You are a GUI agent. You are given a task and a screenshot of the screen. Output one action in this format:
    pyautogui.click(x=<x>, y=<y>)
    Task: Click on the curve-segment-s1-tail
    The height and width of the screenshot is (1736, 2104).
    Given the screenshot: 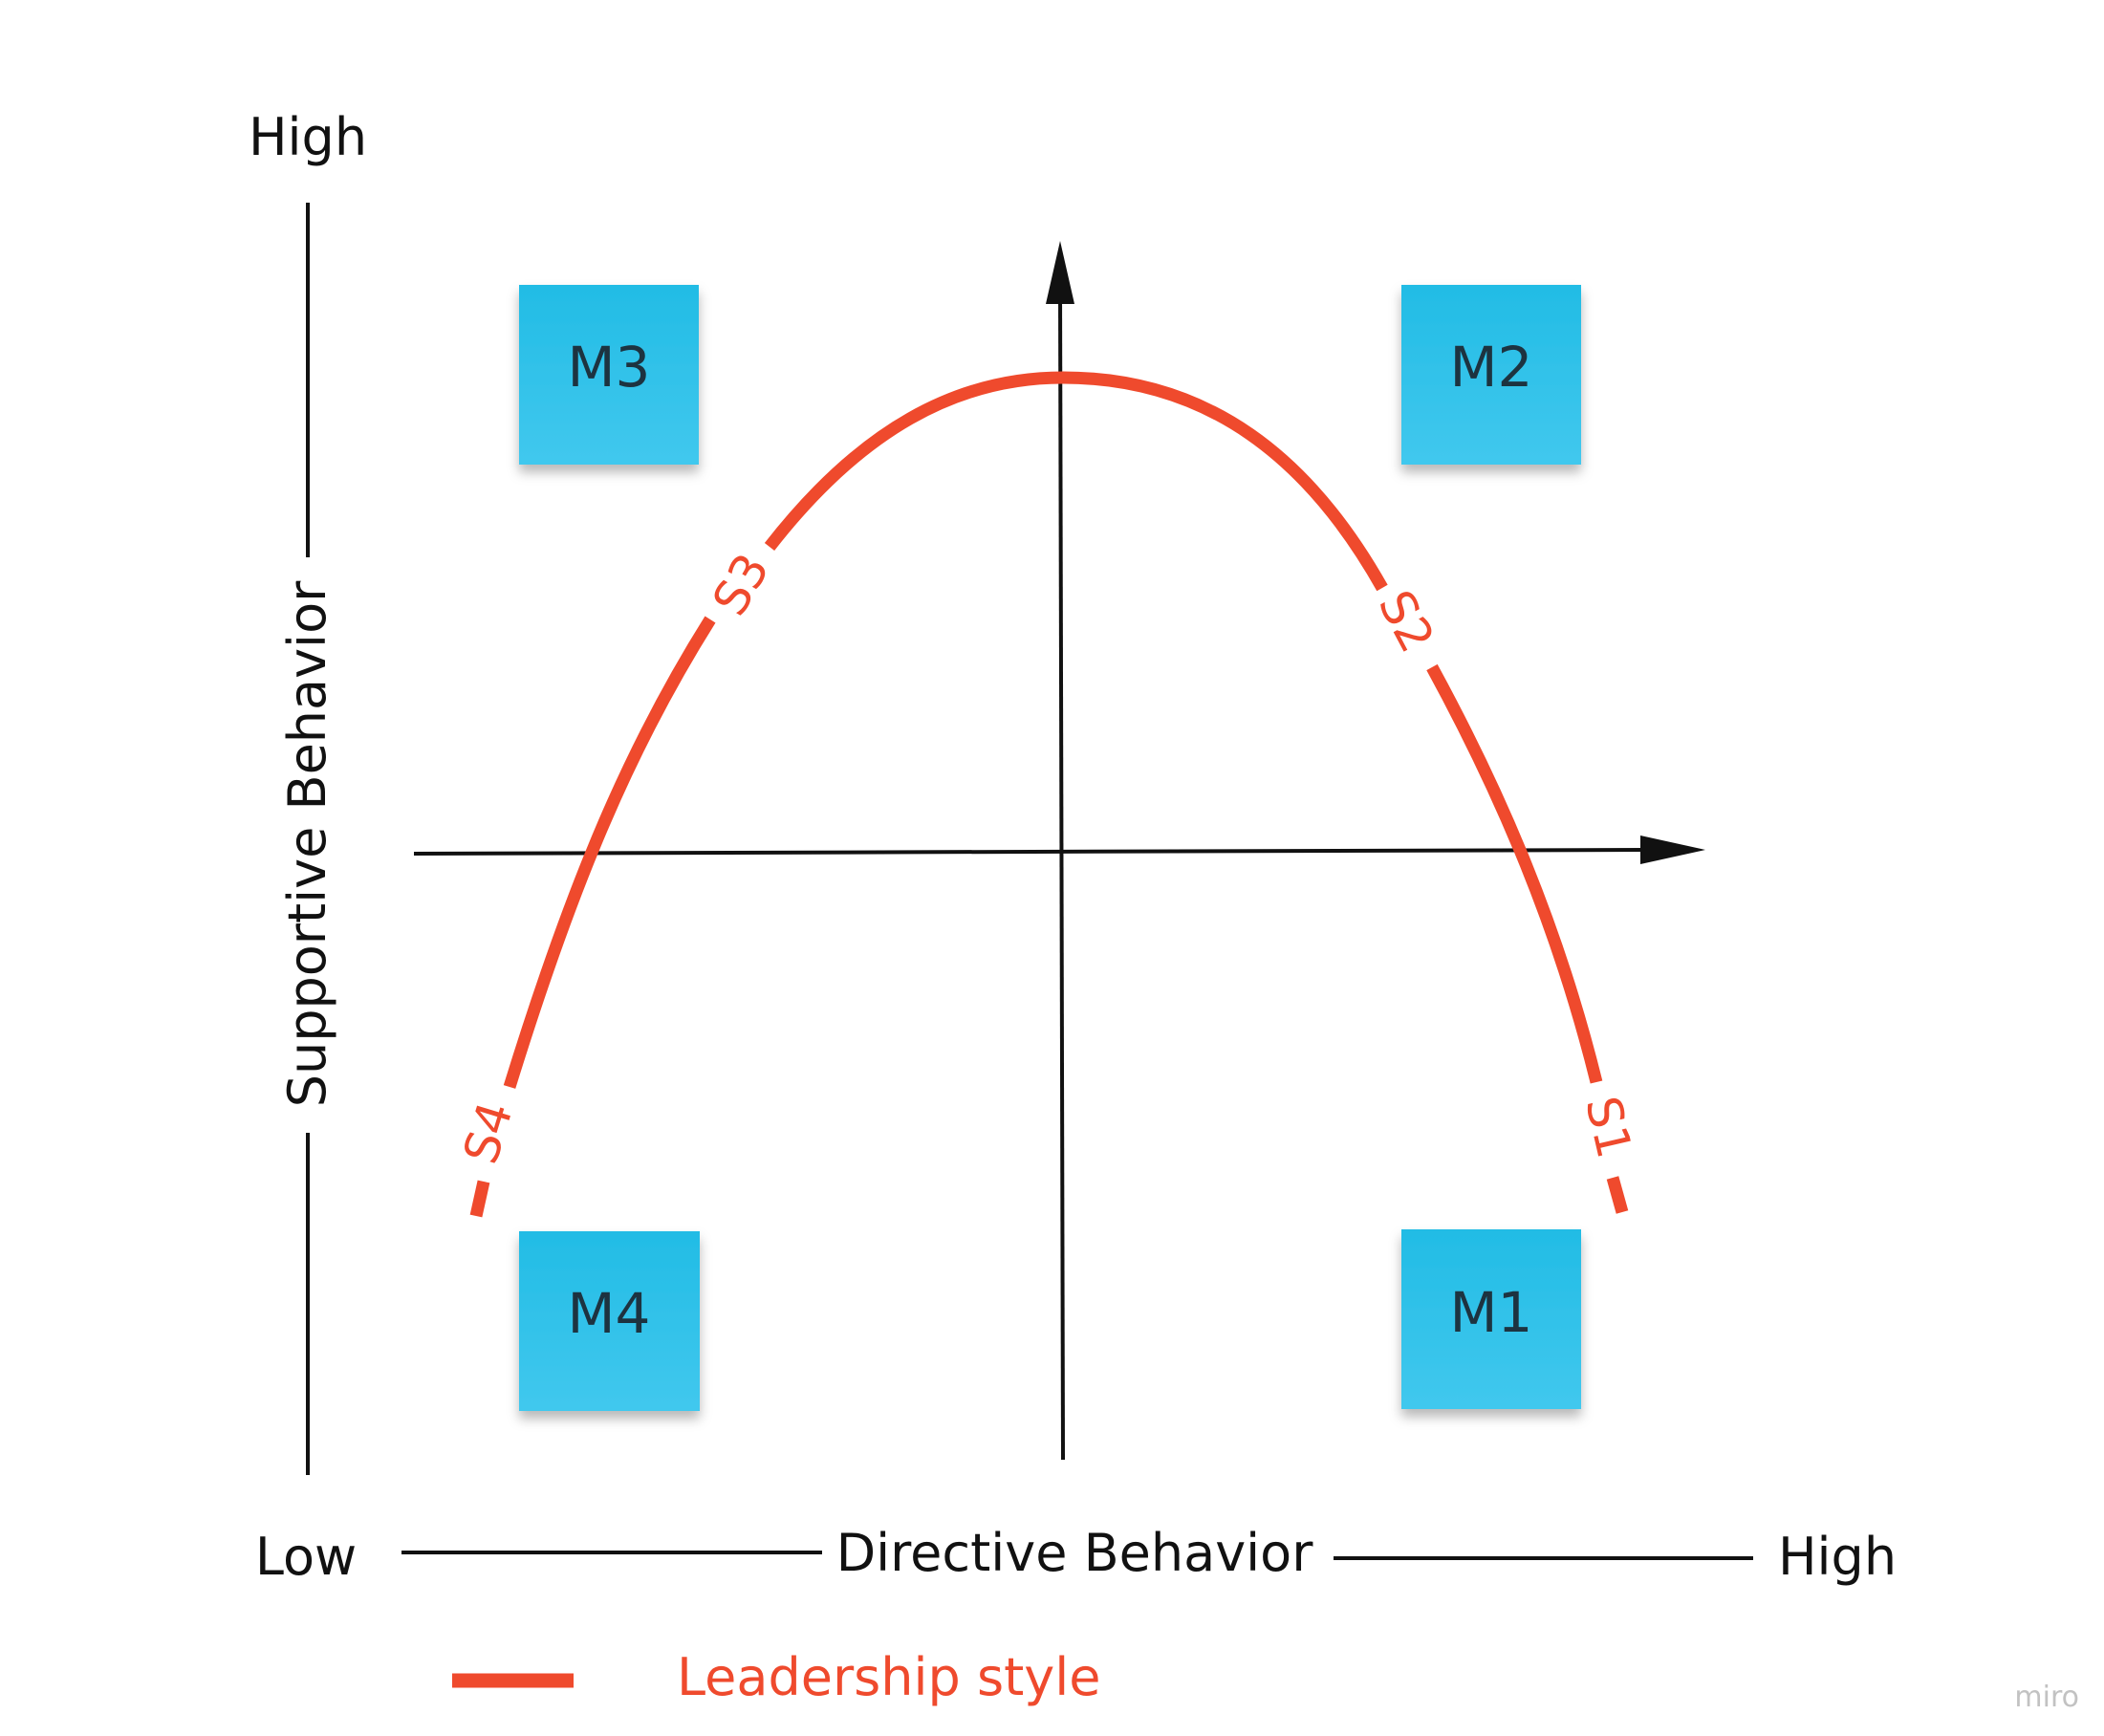 What is the action you would take?
    pyautogui.click(x=1617, y=1195)
    